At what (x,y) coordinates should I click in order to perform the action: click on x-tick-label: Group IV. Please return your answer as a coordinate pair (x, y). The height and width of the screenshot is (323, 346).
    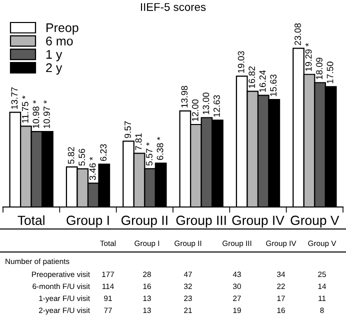
    Looking at the image, I should click on (258, 222).